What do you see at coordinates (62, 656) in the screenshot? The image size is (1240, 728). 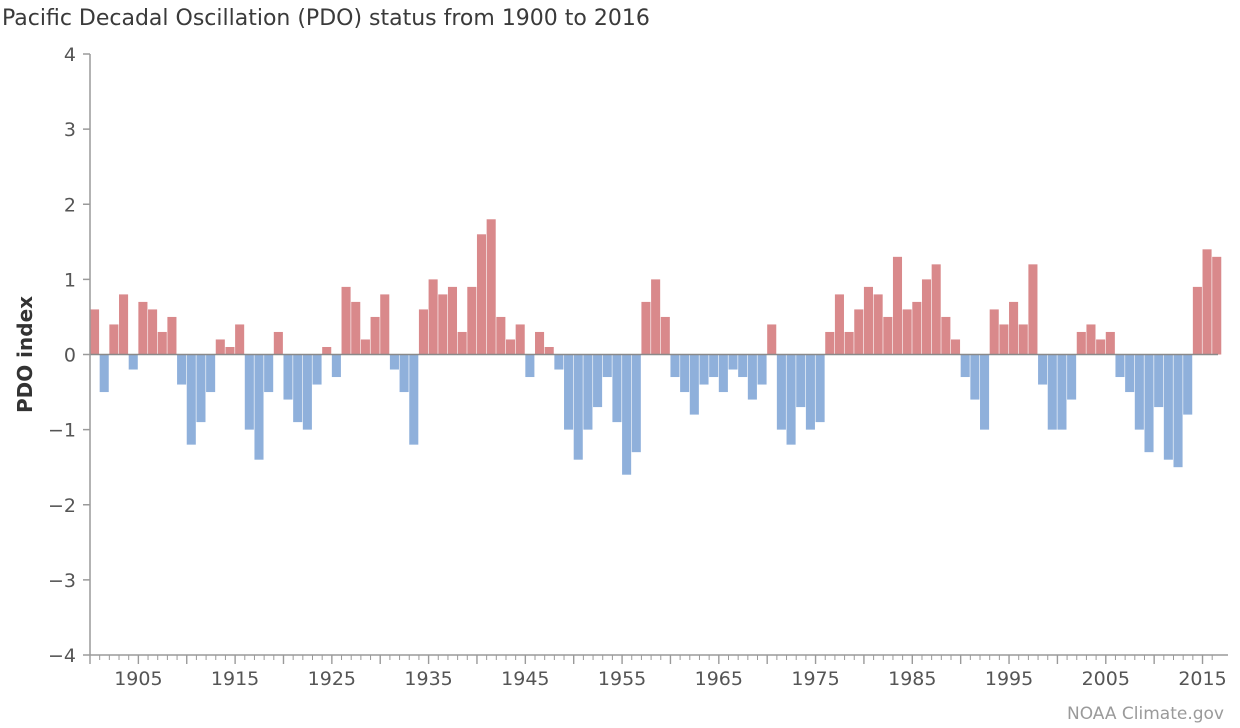 I see `y-tick-label: −4` at bounding box center [62, 656].